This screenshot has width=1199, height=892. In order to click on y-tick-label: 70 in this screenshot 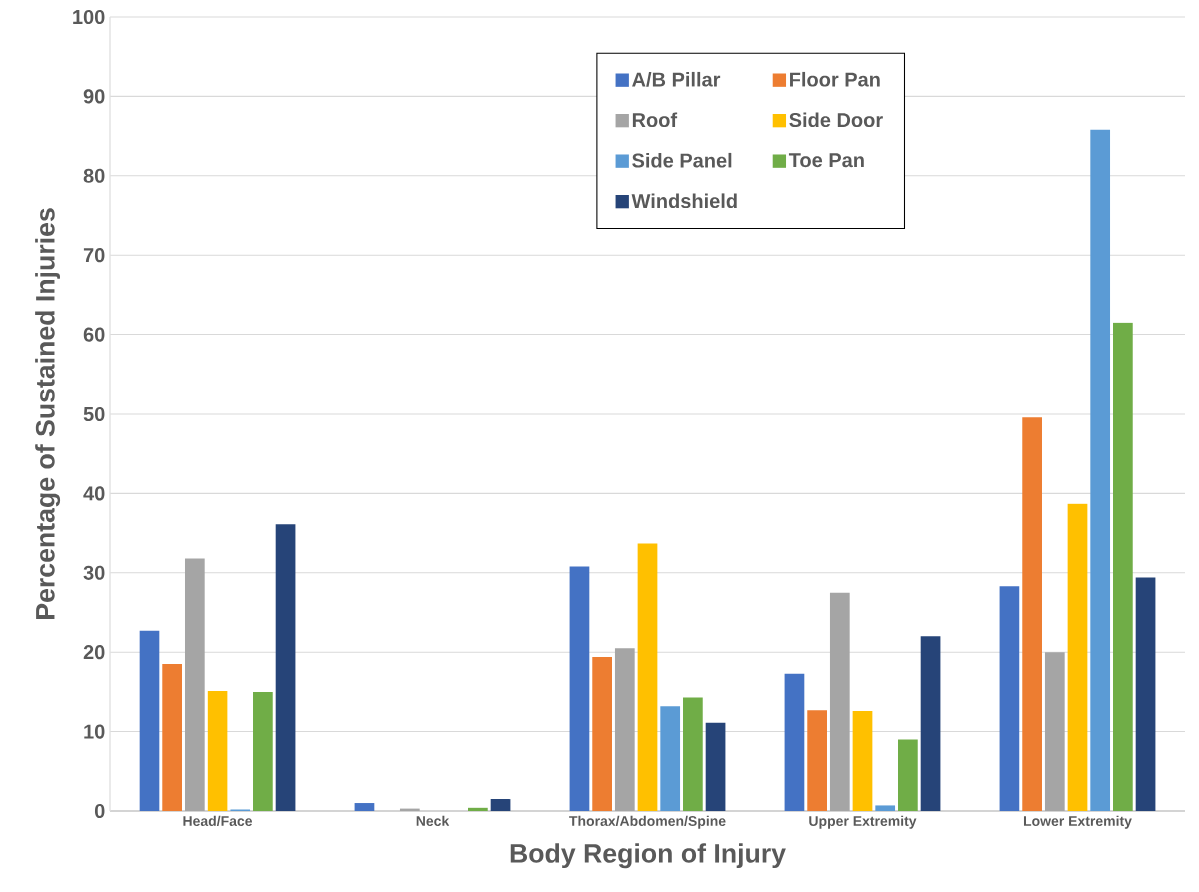, I will do `click(94, 255)`.